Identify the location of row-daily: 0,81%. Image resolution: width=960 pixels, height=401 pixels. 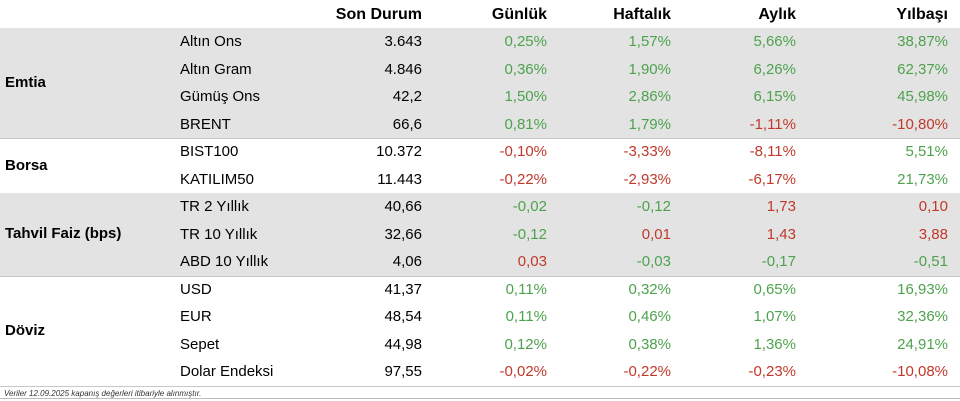
(525, 124).